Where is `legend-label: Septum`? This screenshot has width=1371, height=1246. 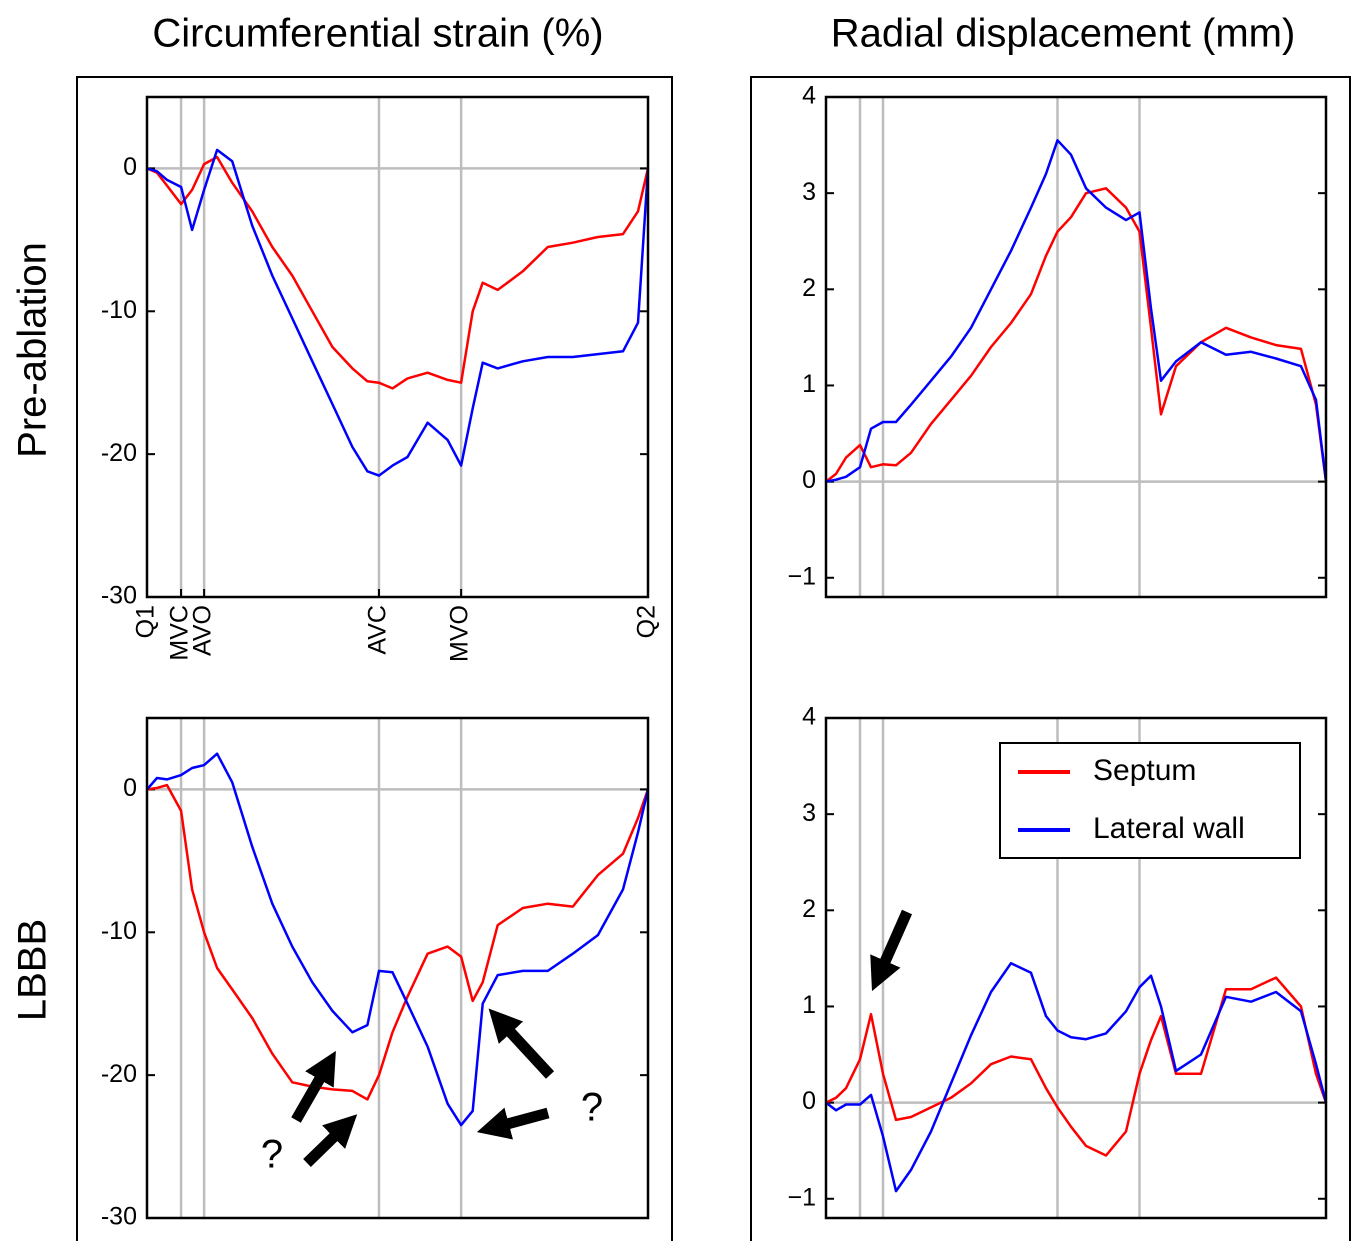 legend-label: Septum is located at coordinates (1144, 770).